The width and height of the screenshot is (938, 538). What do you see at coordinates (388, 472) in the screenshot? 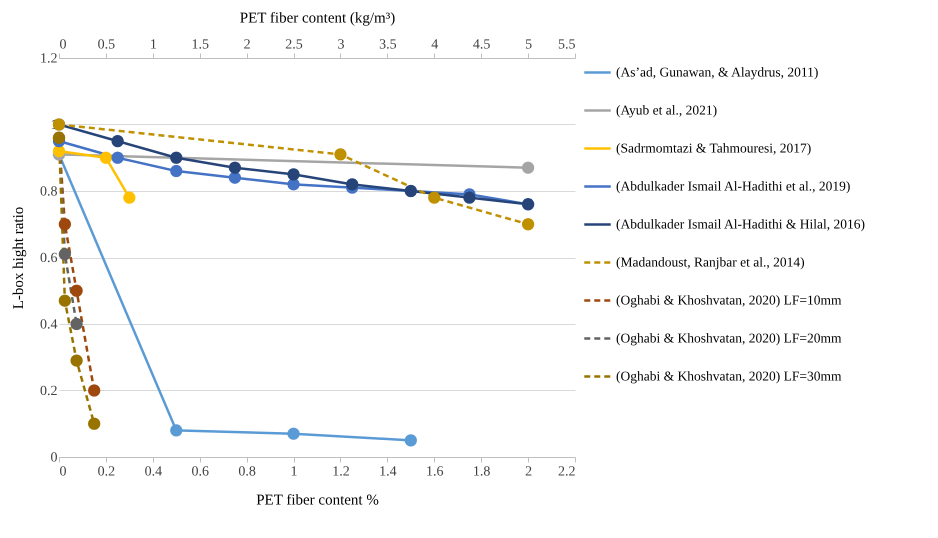
I see `x-tick-label: 1.4` at bounding box center [388, 472].